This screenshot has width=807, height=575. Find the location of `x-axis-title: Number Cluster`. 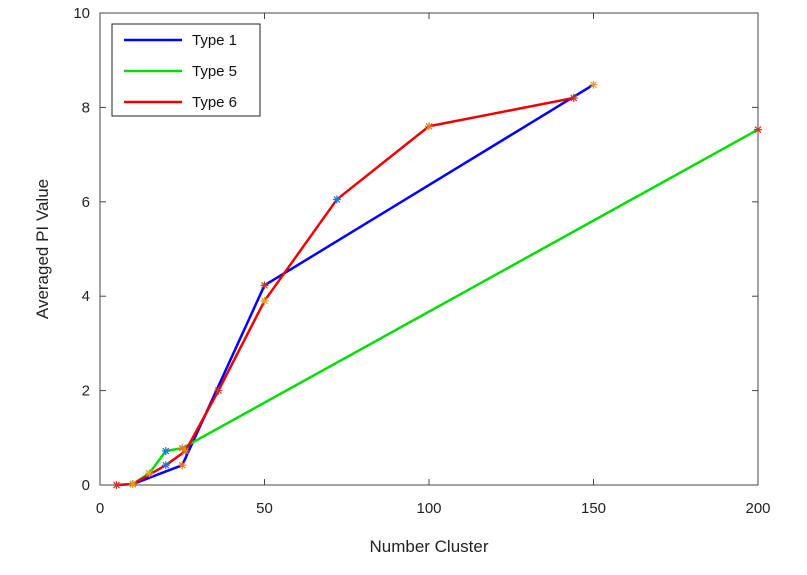

x-axis-title: Number Cluster is located at coordinates (428, 546).